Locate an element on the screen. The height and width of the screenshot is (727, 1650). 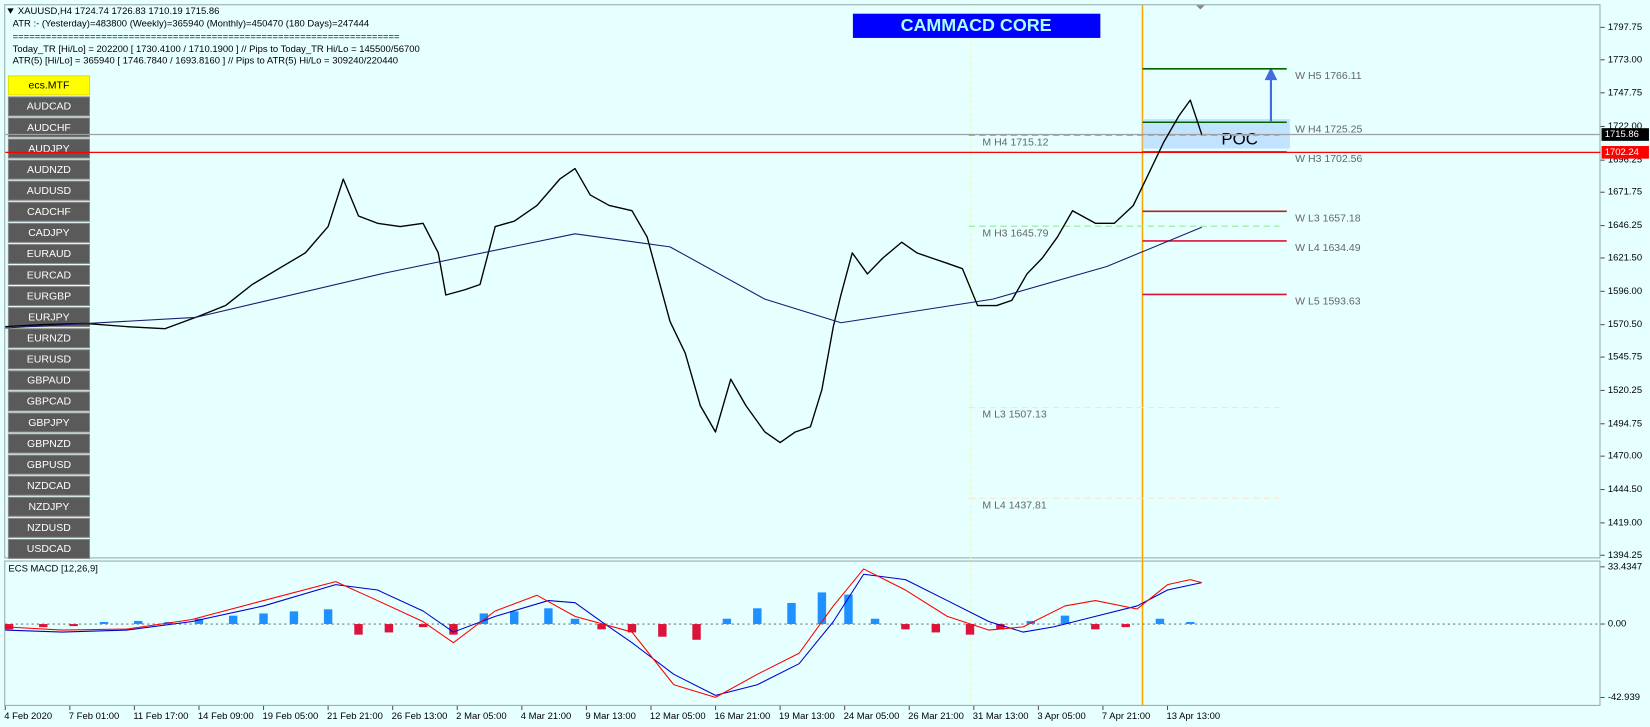
y-tick-label: 1470.00 is located at coordinates (1625, 456).